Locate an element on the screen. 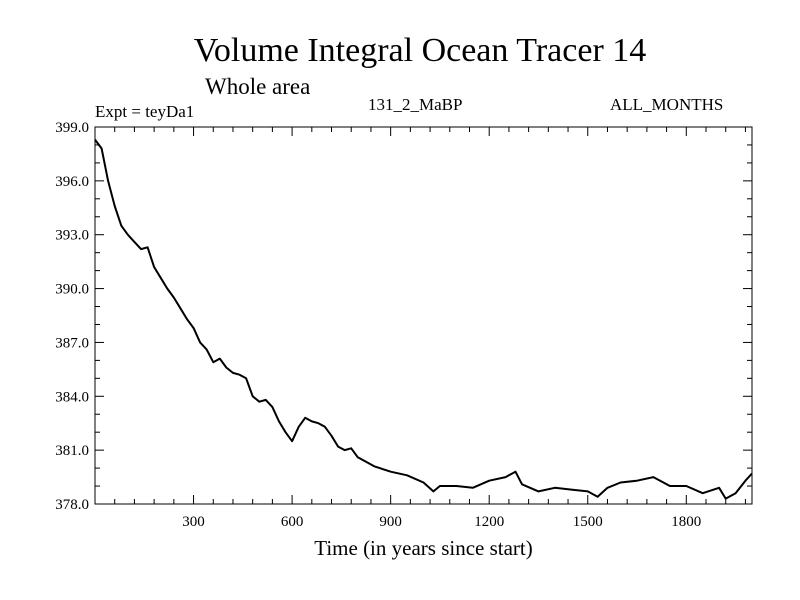 This screenshot has height=600, width=800. y-tick-label: 396.0 is located at coordinates (72, 182).